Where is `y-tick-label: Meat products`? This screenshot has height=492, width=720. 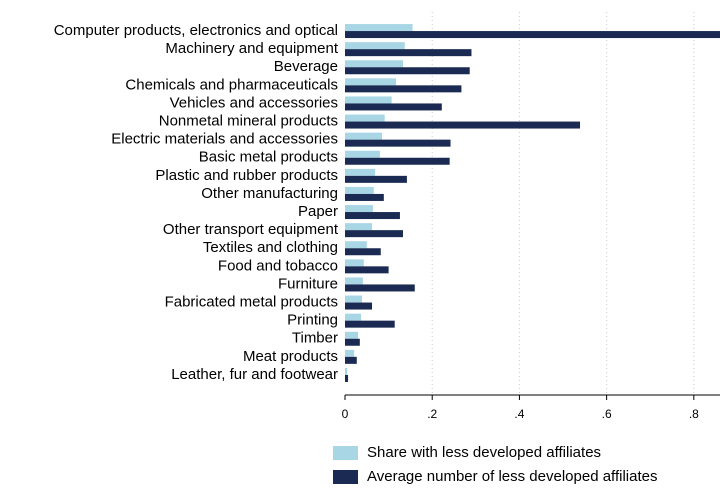
y-tick-label: Meat products is located at coordinates (290, 356).